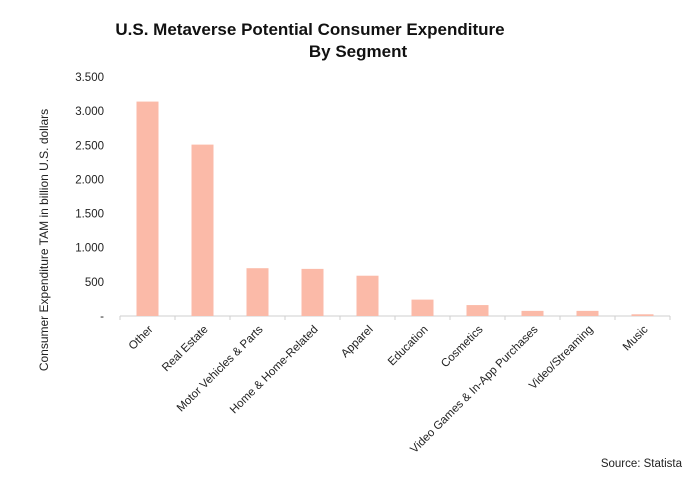 Image resolution: width=700 pixels, height=483 pixels. What do you see at coordinates (102, 317) in the screenshot?
I see `y-tick-label: -` at bounding box center [102, 317].